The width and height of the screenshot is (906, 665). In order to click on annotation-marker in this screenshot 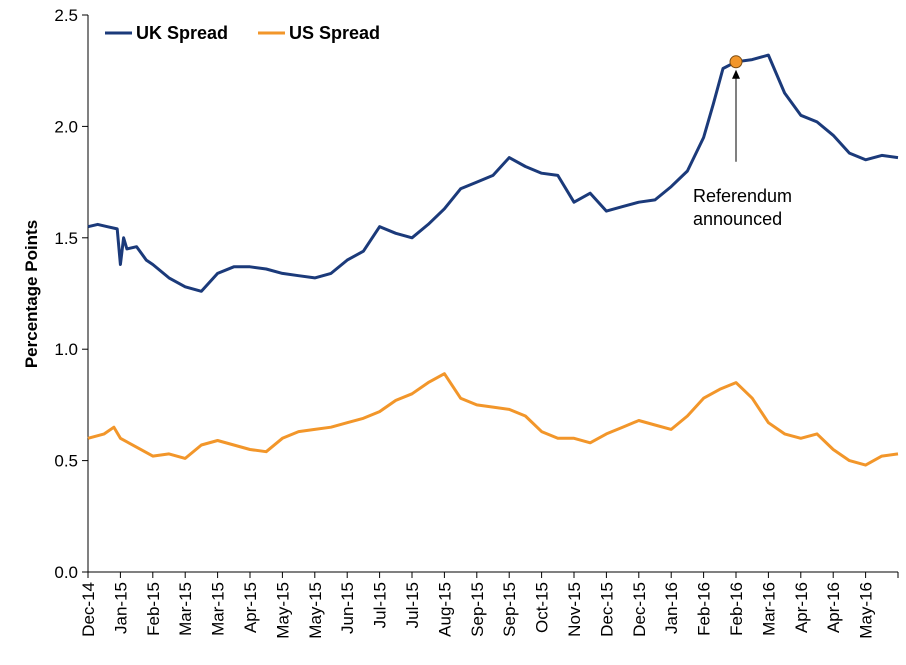, I will do `click(736, 62)`.